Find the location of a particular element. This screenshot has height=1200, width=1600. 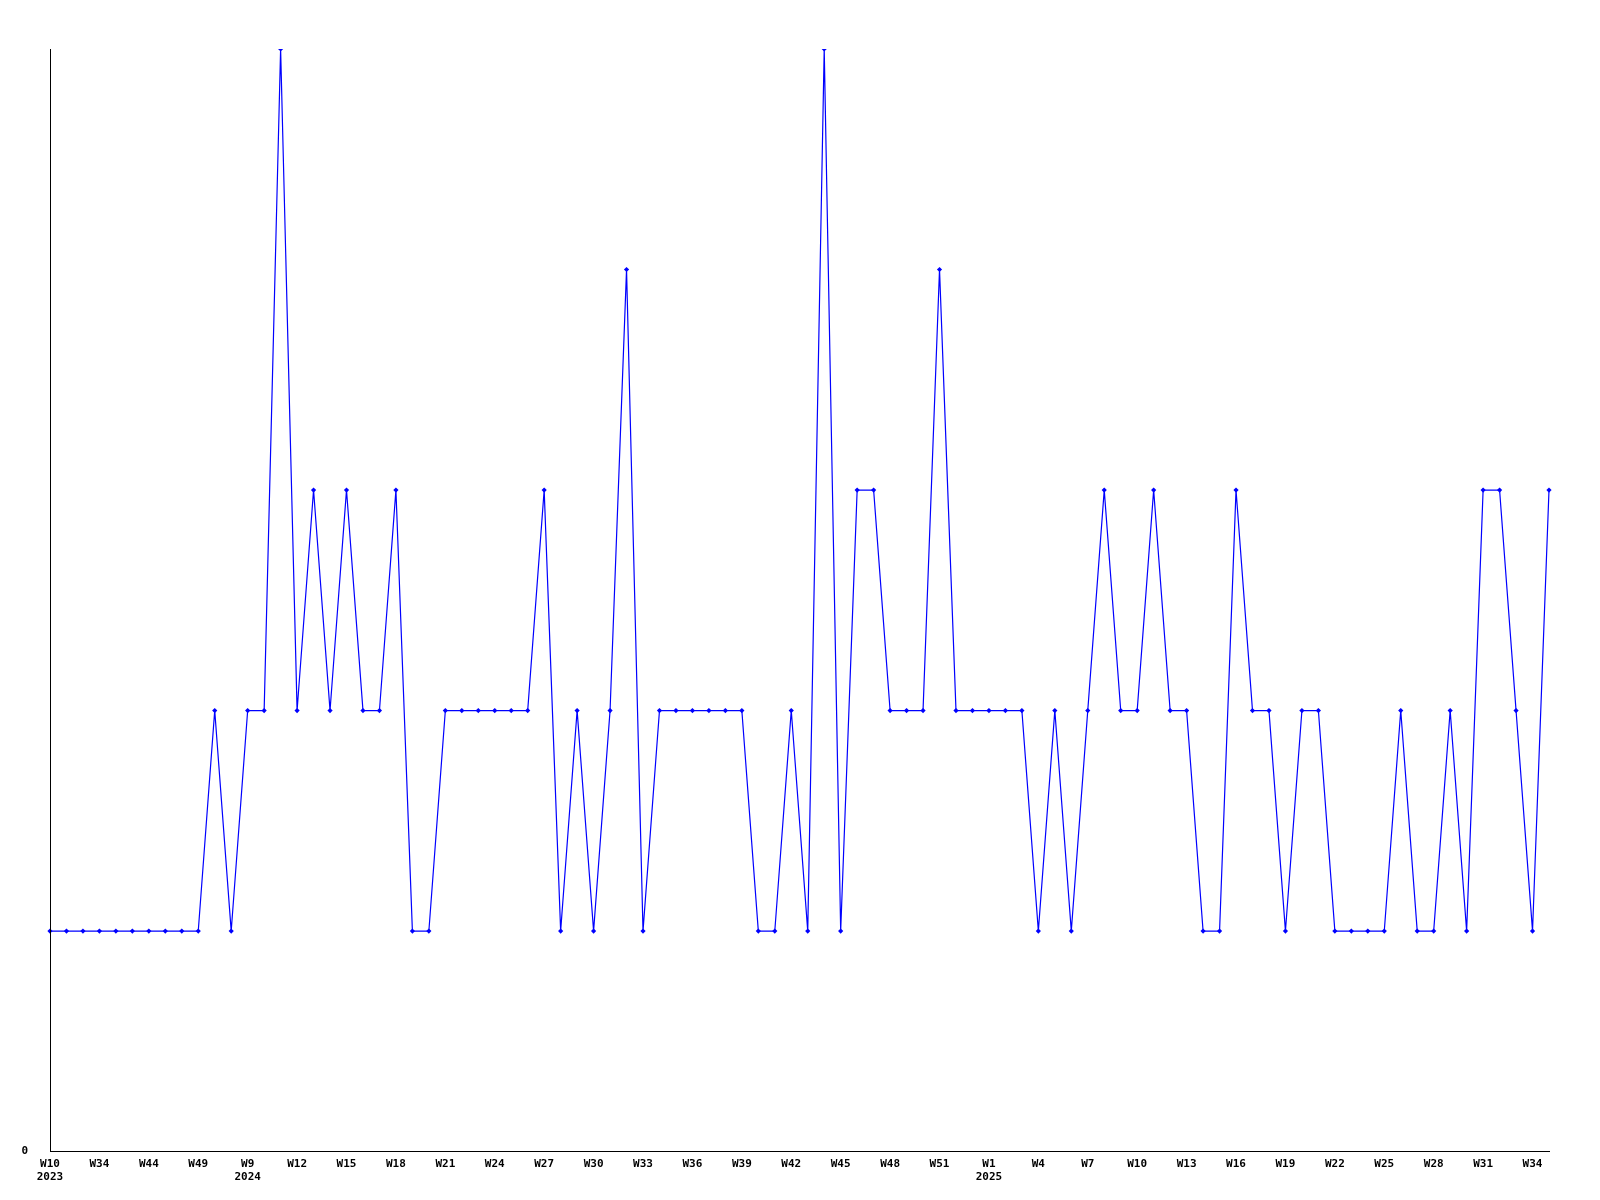

x-tick-label: W49 is located at coordinates (198, 1164).